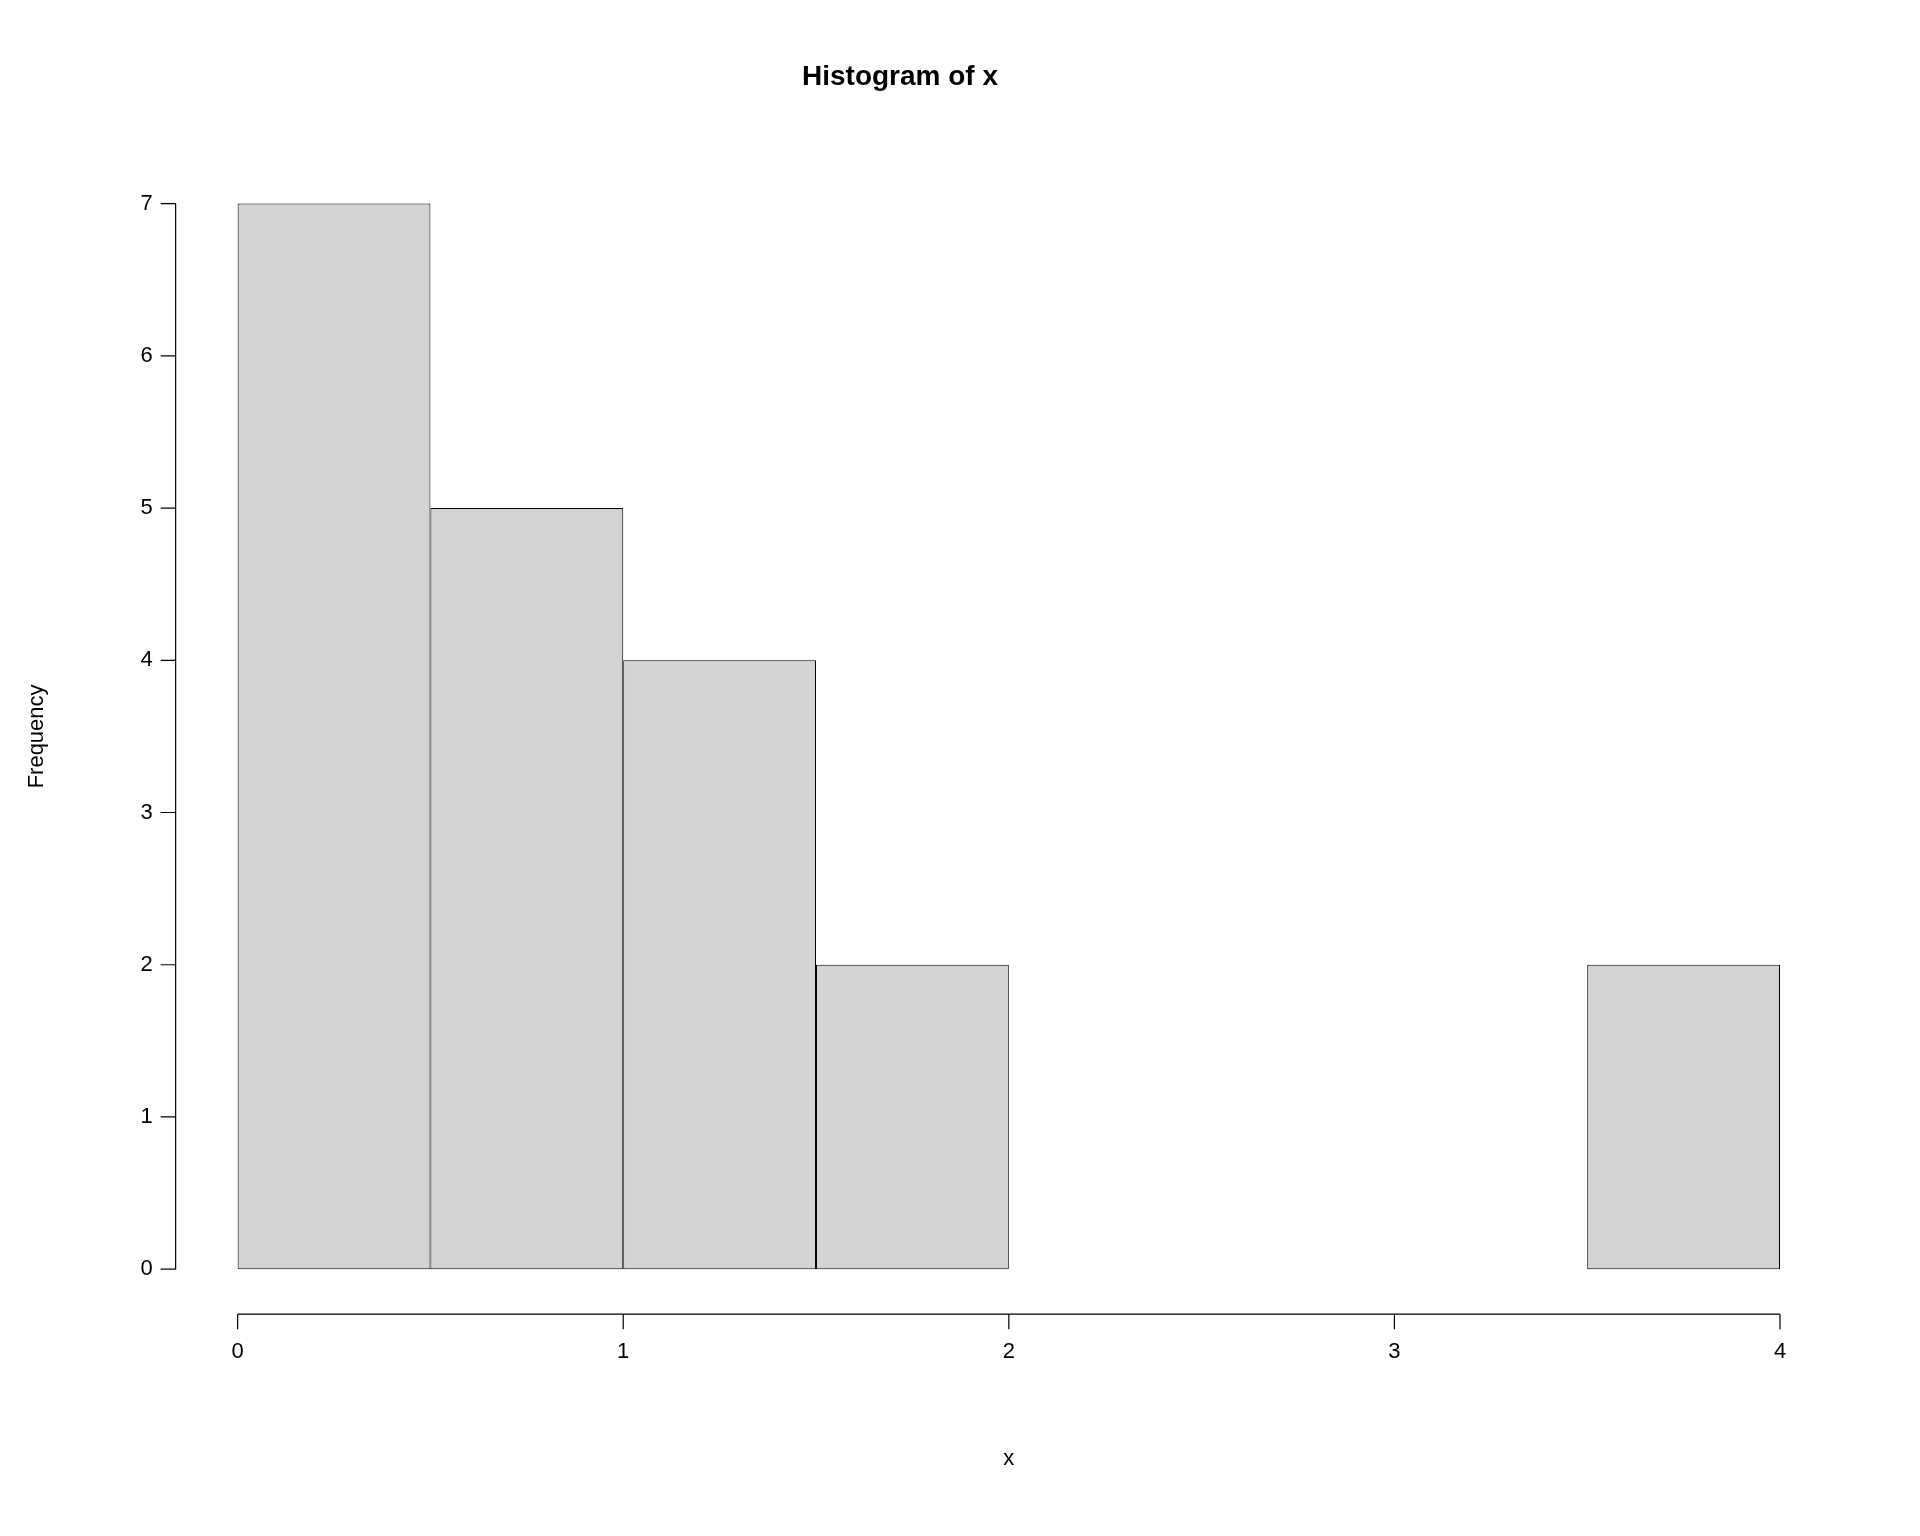 The width and height of the screenshot is (1920, 1536). I want to click on y-tick-label: 4, so click(146, 659).